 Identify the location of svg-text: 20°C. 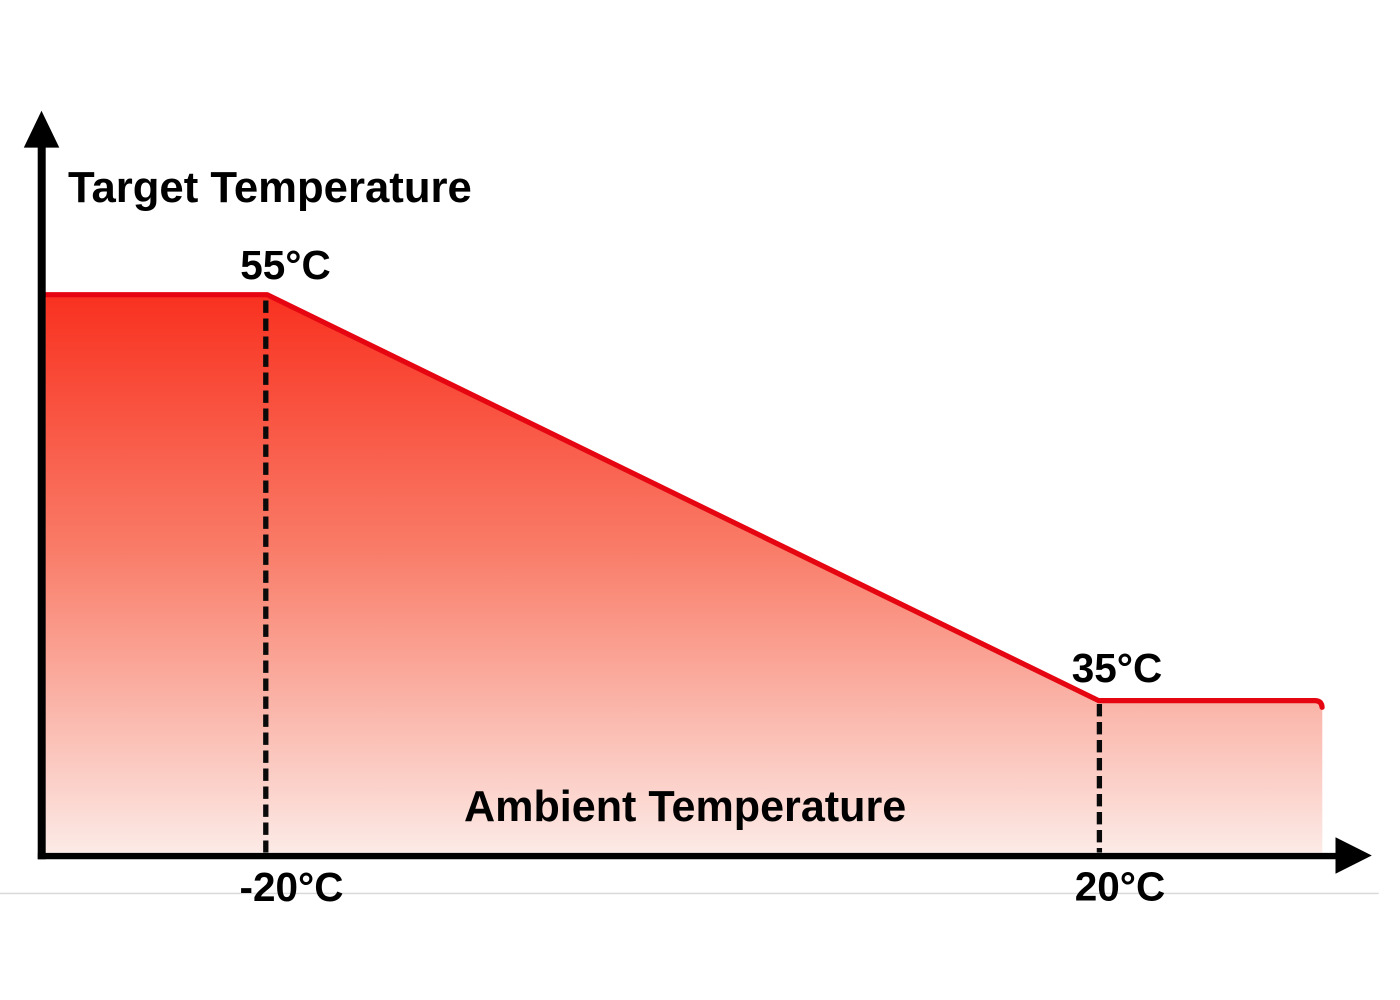
(1120, 887).